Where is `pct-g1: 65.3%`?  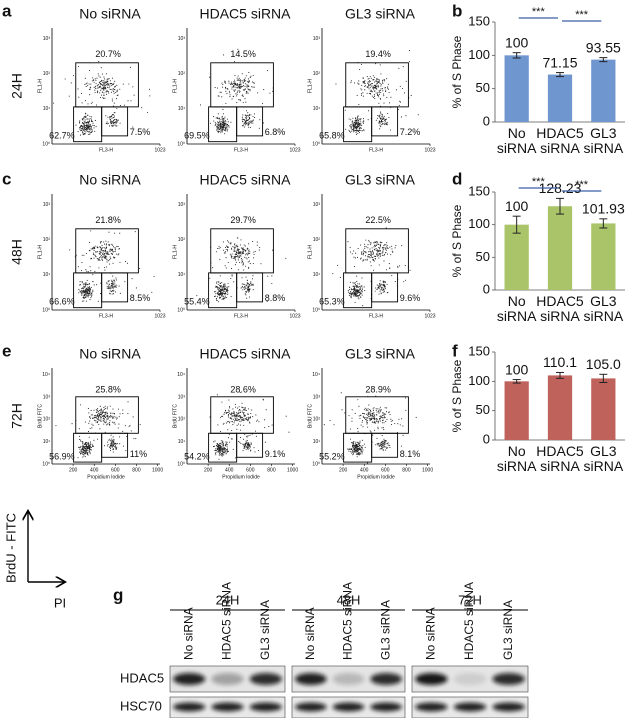 pct-g1: 65.3% is located at coordinates (332, 301).